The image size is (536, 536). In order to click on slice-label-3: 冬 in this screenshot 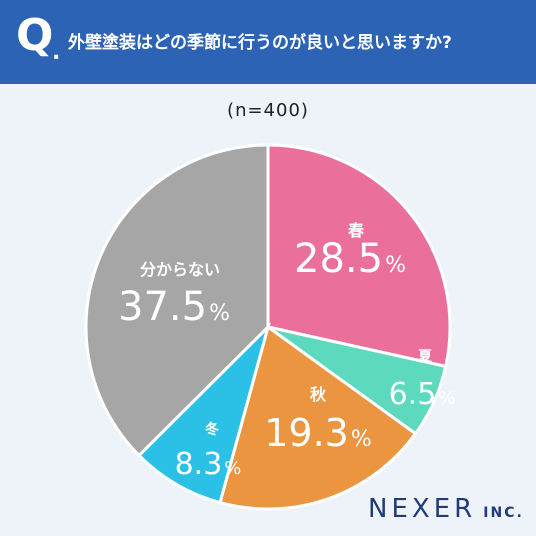, I will do `click(212, 429)`.